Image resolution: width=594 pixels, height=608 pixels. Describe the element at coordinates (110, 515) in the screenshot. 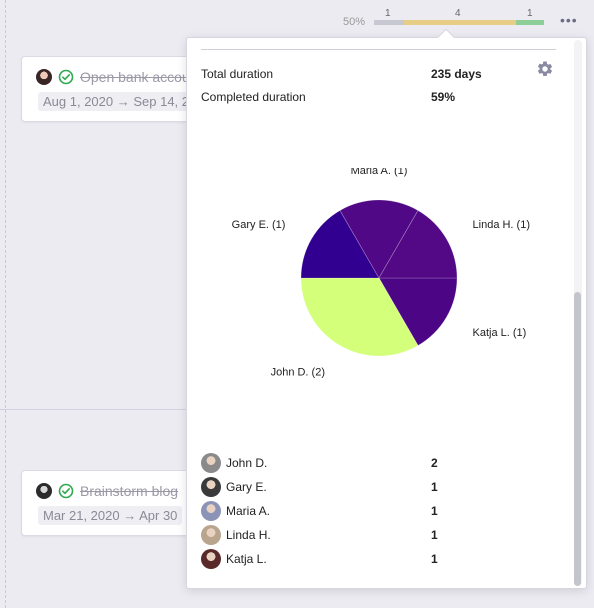

I see `task-dates: Mar 21, 2020 → Apr 30` at that location.